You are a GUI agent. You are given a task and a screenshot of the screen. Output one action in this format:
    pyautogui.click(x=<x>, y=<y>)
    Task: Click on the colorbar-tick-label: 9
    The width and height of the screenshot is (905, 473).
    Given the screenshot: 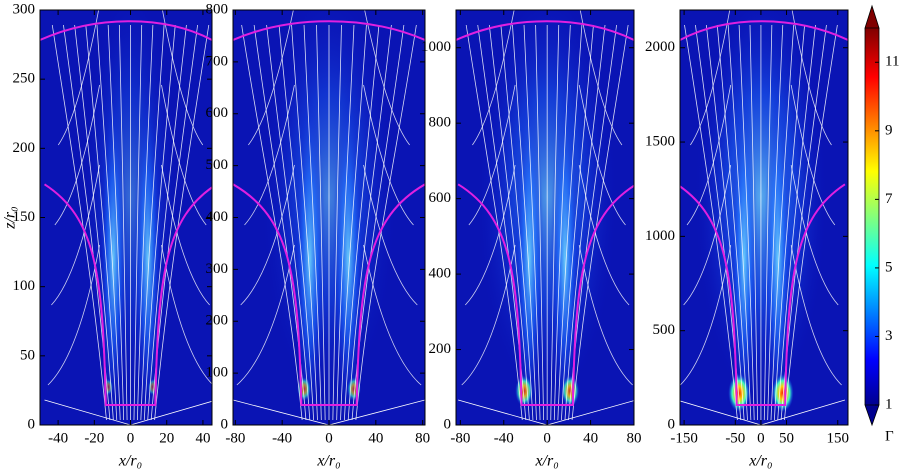 What is the action you would take?
    pyautogui.click(x=889, y=130)
    